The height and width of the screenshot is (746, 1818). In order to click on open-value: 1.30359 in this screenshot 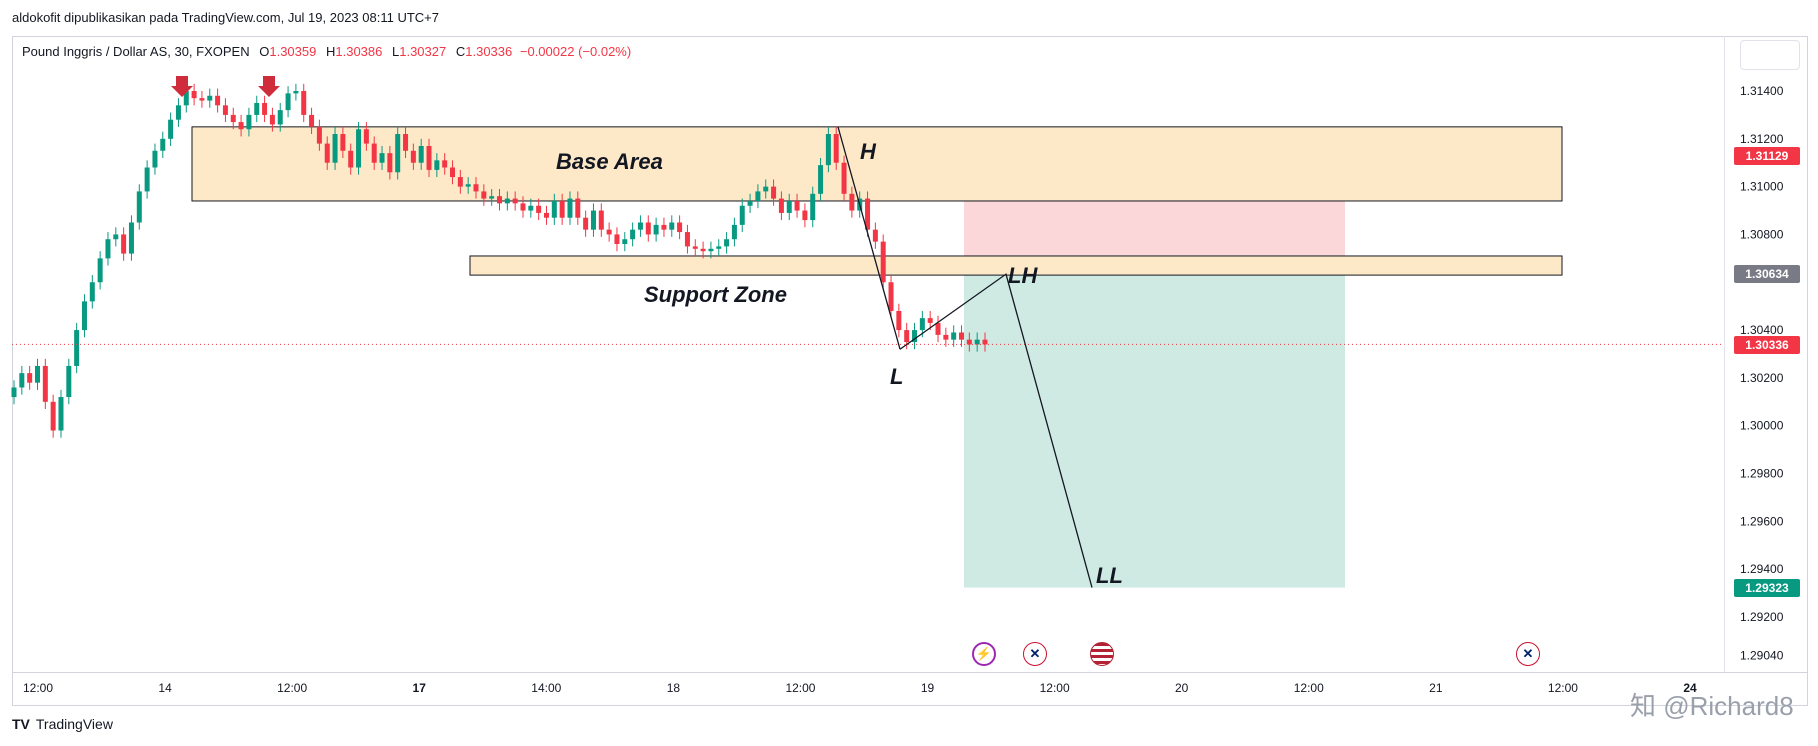, I will do `click(293, 51)`.